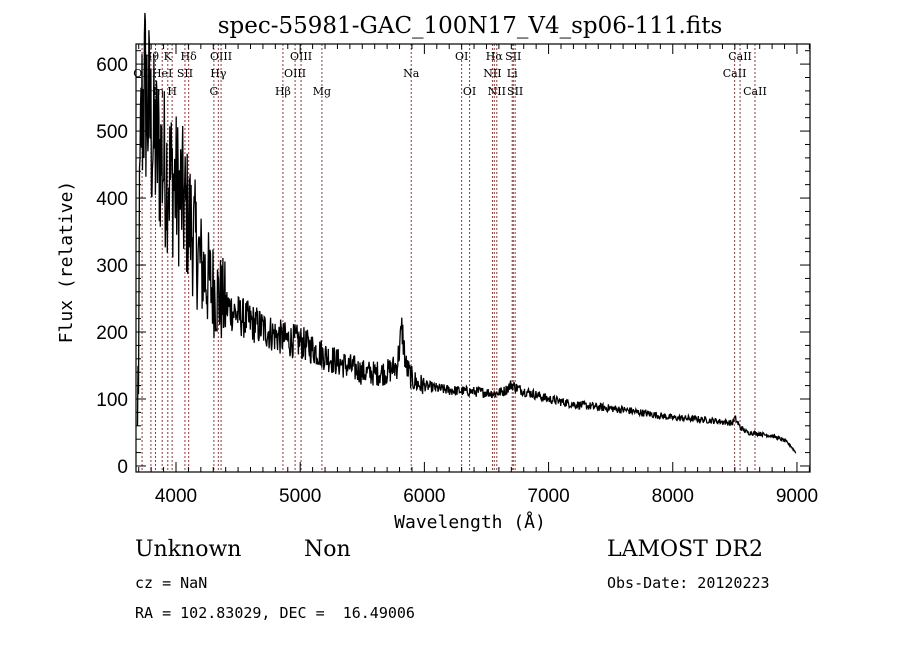  I want to click on x-tick-label: 5000, so click(300, 496).